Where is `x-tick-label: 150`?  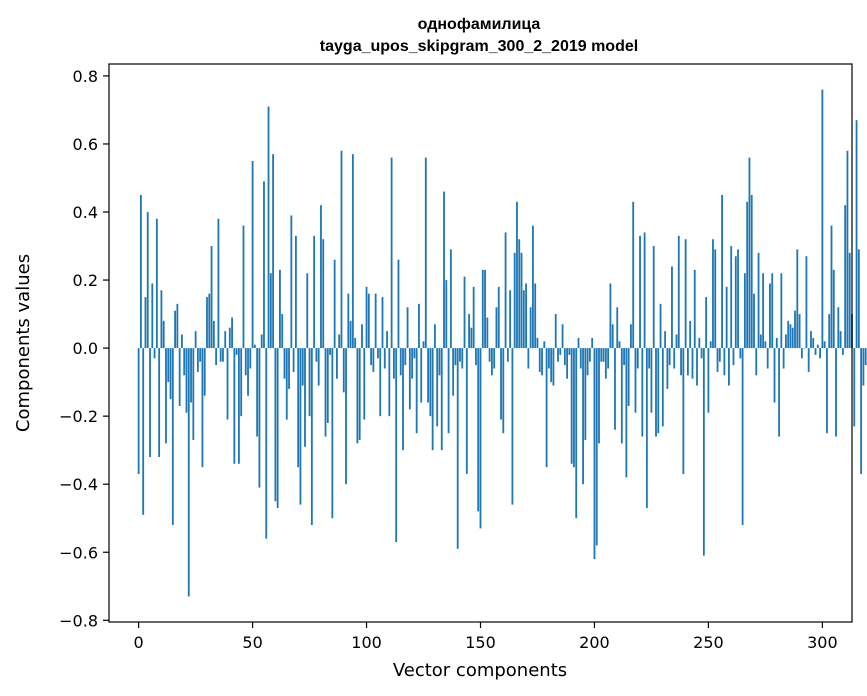 x-tick-label: 150 is located at coordinates (480, 642).